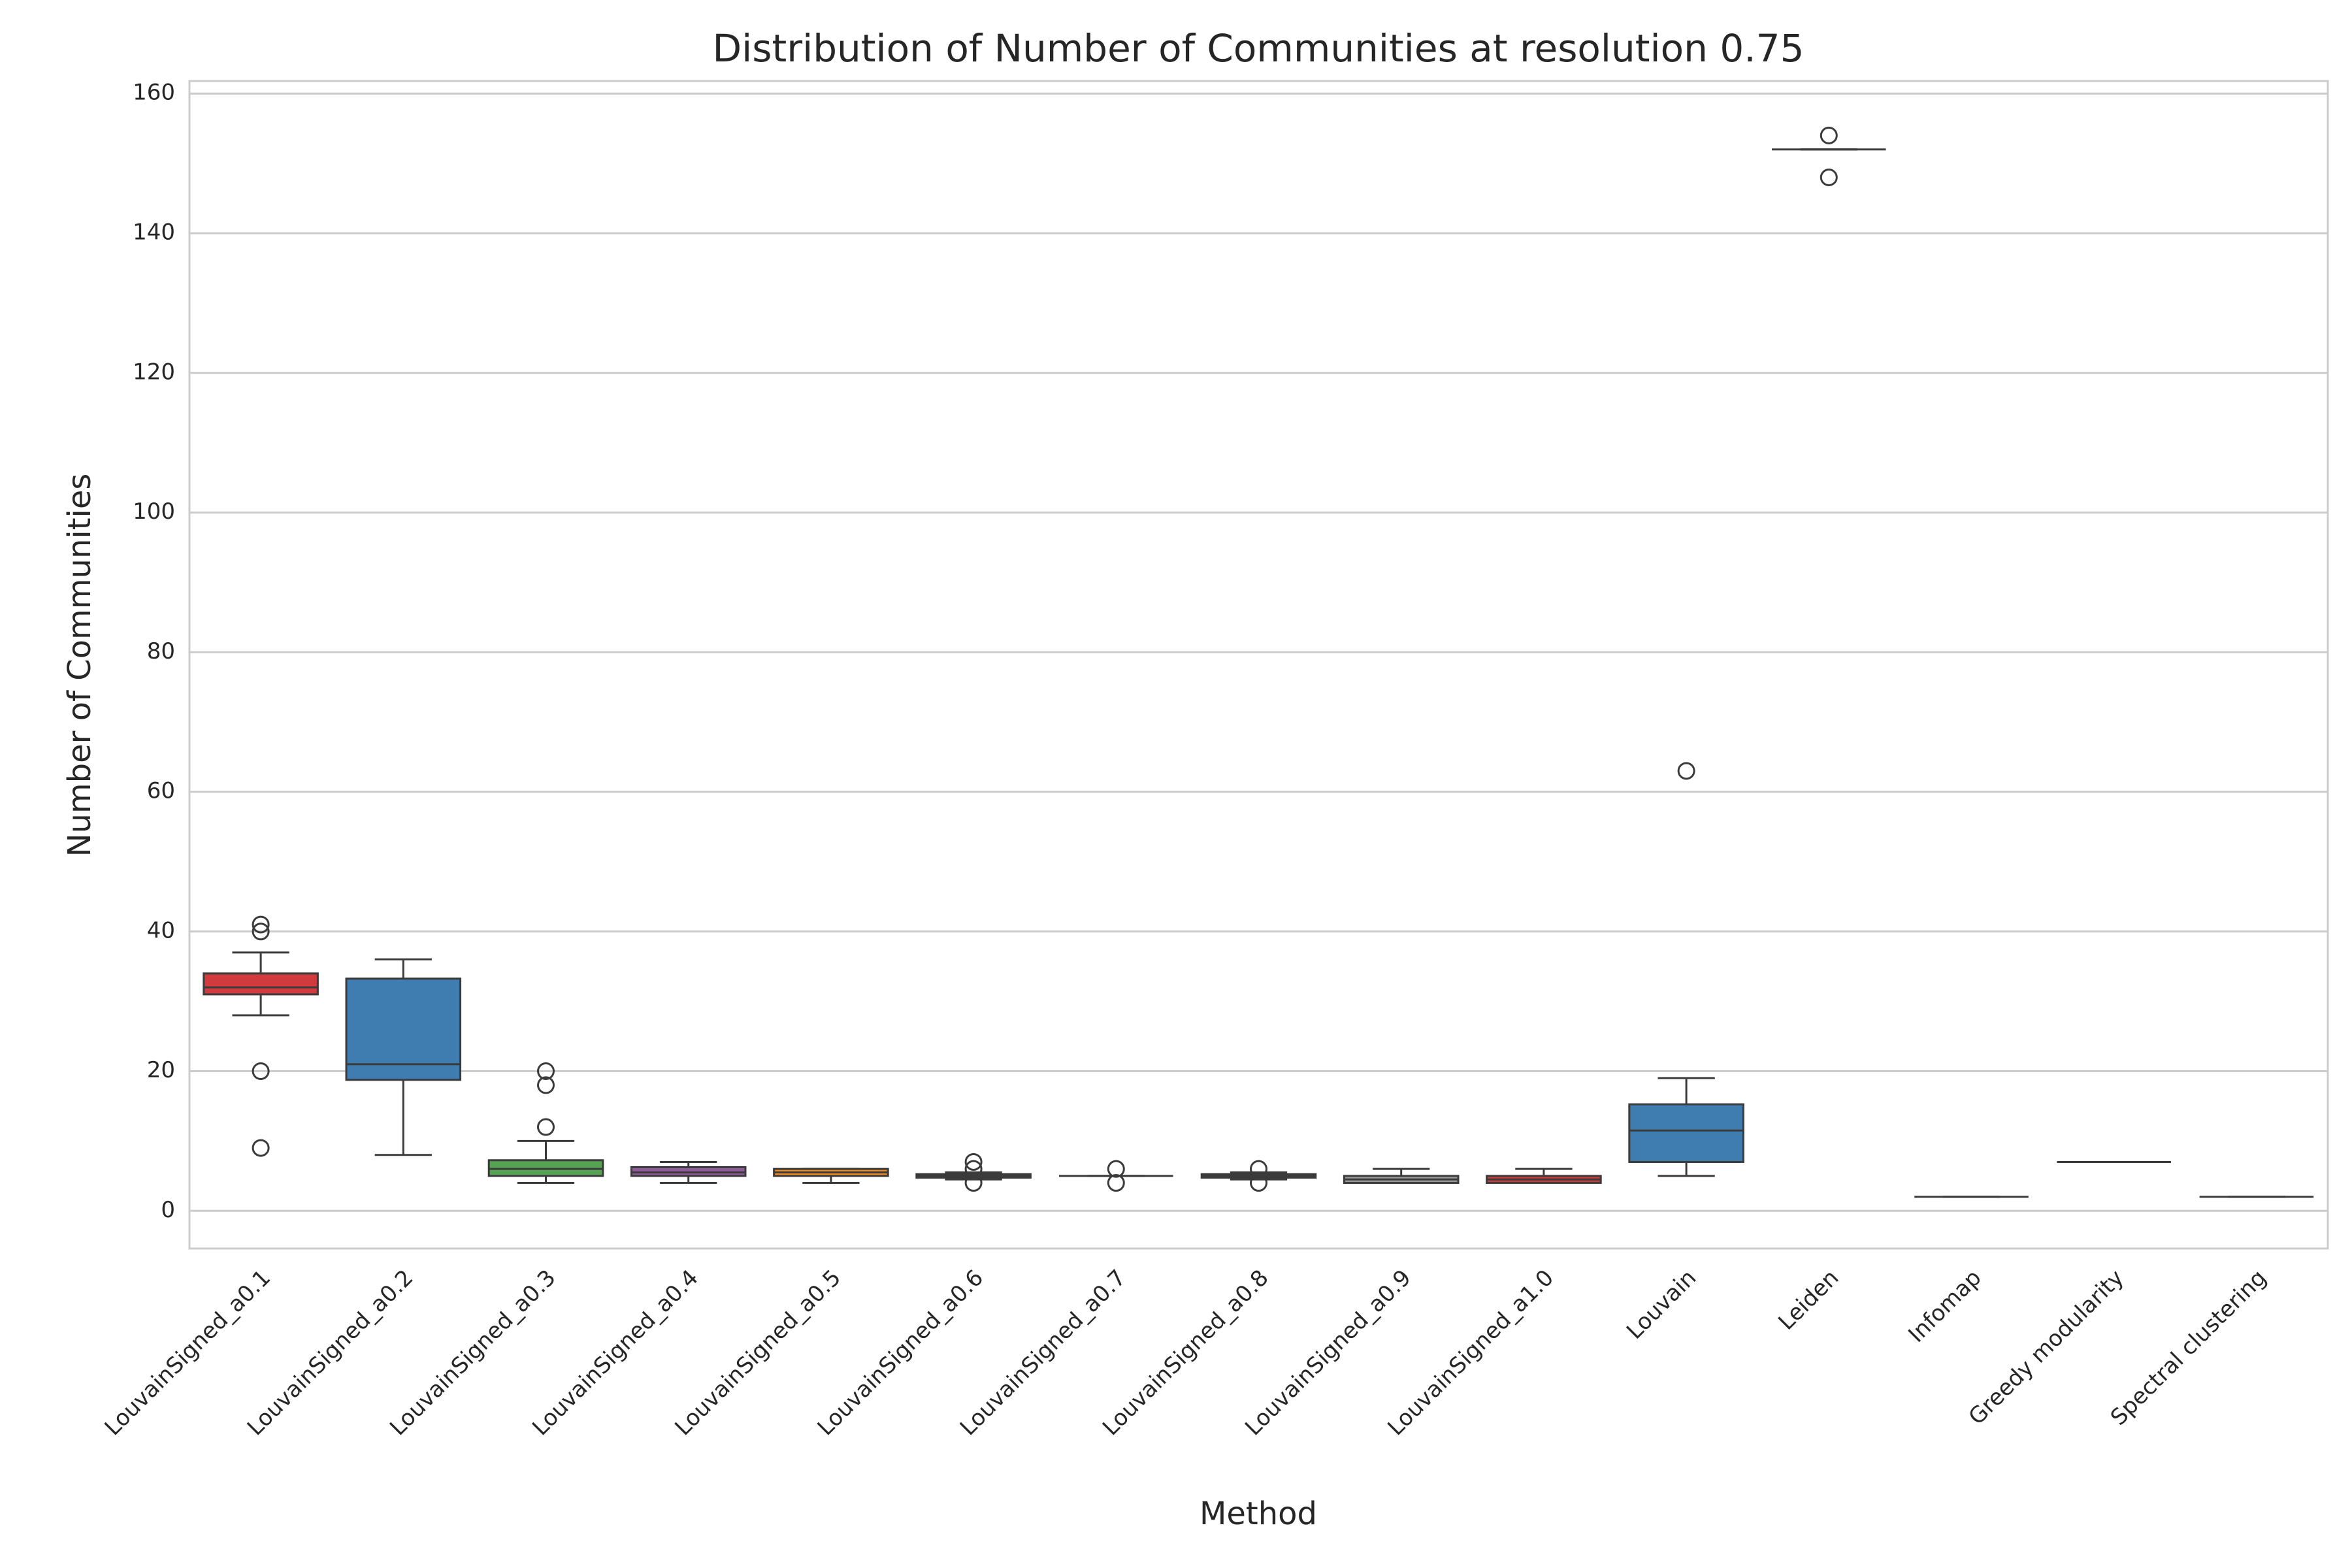  What do you see at coordinates (2046, 1347) in the screenshot?
I see `x-tick-label: Greedy modularity` at bounding box center [2046, 1347].